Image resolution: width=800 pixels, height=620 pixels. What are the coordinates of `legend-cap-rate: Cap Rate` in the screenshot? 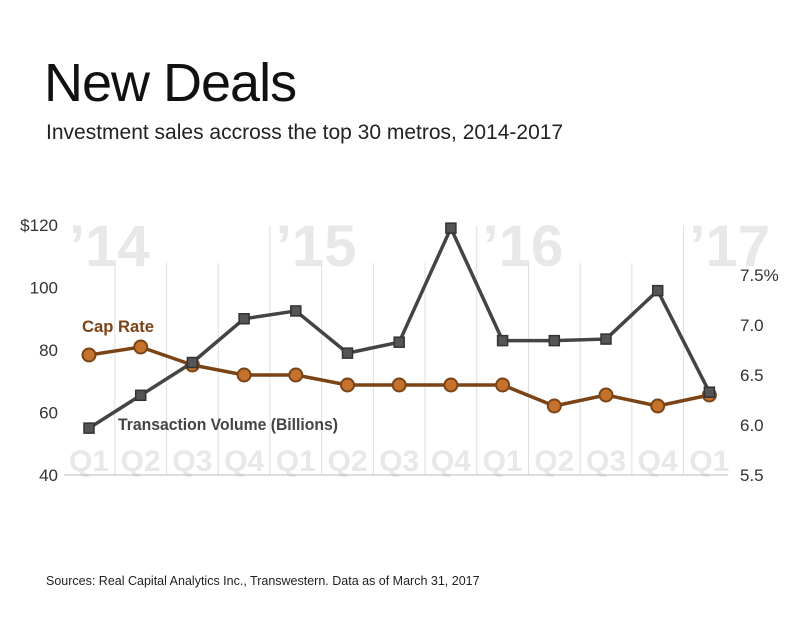 It's located at (118, 326).